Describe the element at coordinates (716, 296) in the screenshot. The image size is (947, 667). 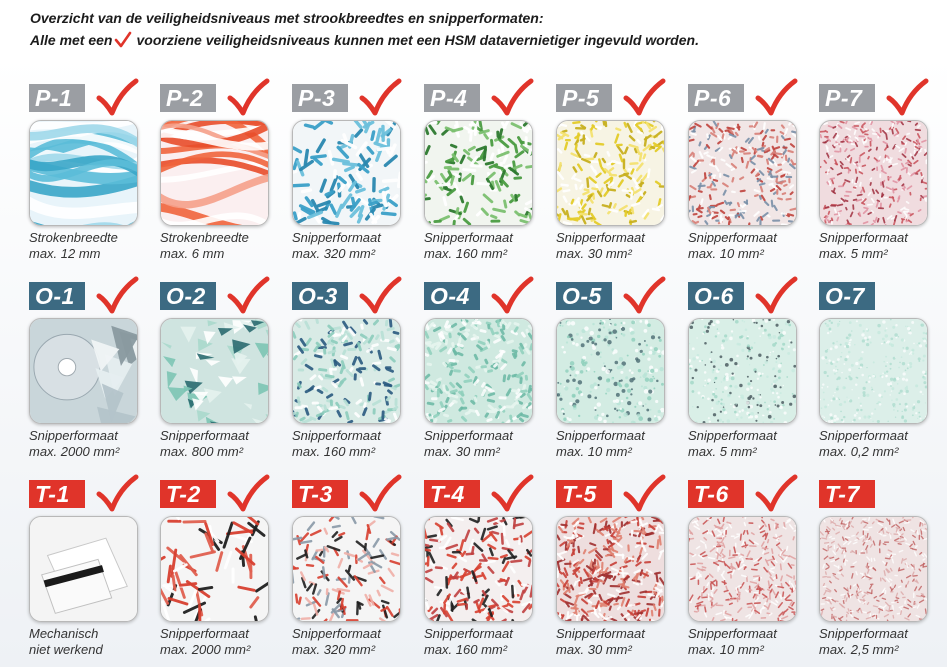
I see `level-badge: O-6` at that location.